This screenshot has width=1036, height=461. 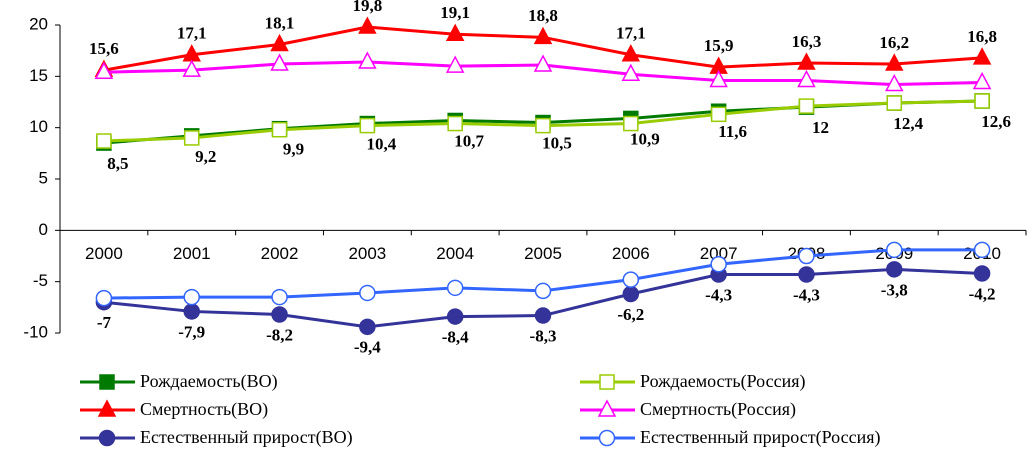 I want to click on data-label: -8,2, so click(x=279, y=334).